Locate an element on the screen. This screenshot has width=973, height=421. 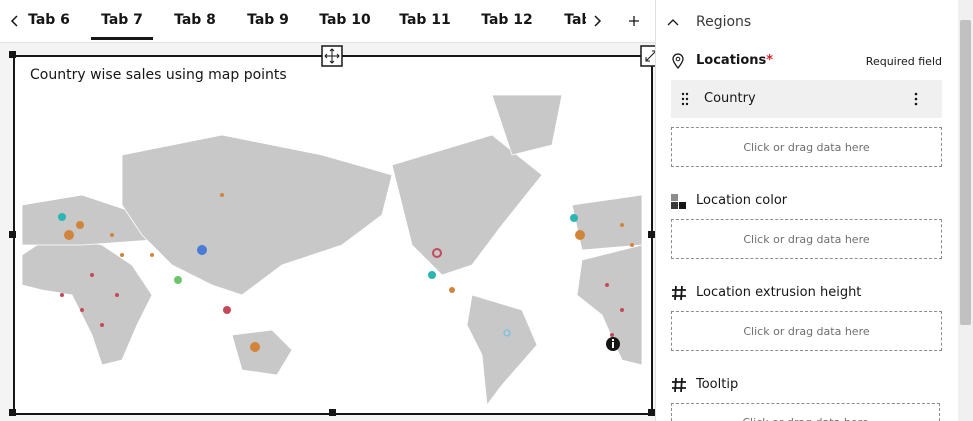
data-item: Country is located at coordinates (806, 99).